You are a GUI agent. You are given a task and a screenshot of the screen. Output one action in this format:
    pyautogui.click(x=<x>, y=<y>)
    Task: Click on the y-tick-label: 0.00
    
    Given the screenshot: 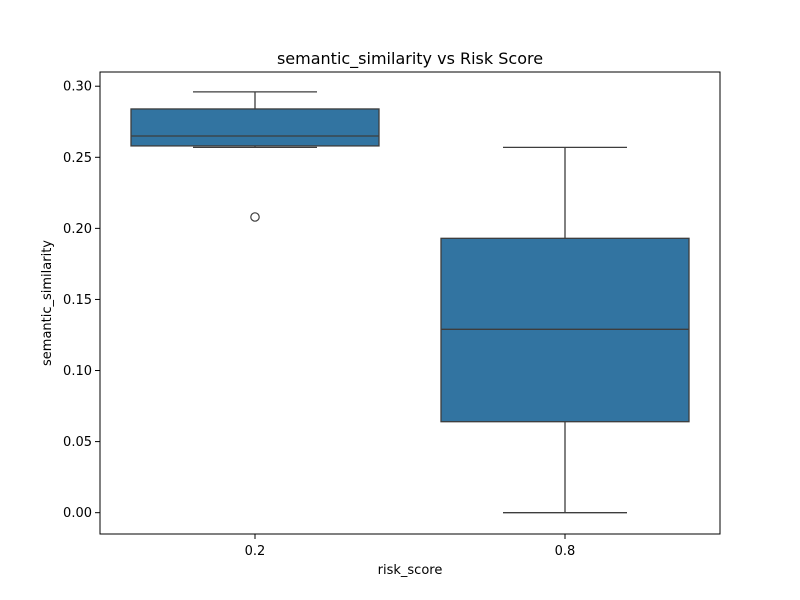 What is the action you would take?
    pyautogui.click(x=77, y=513)
    